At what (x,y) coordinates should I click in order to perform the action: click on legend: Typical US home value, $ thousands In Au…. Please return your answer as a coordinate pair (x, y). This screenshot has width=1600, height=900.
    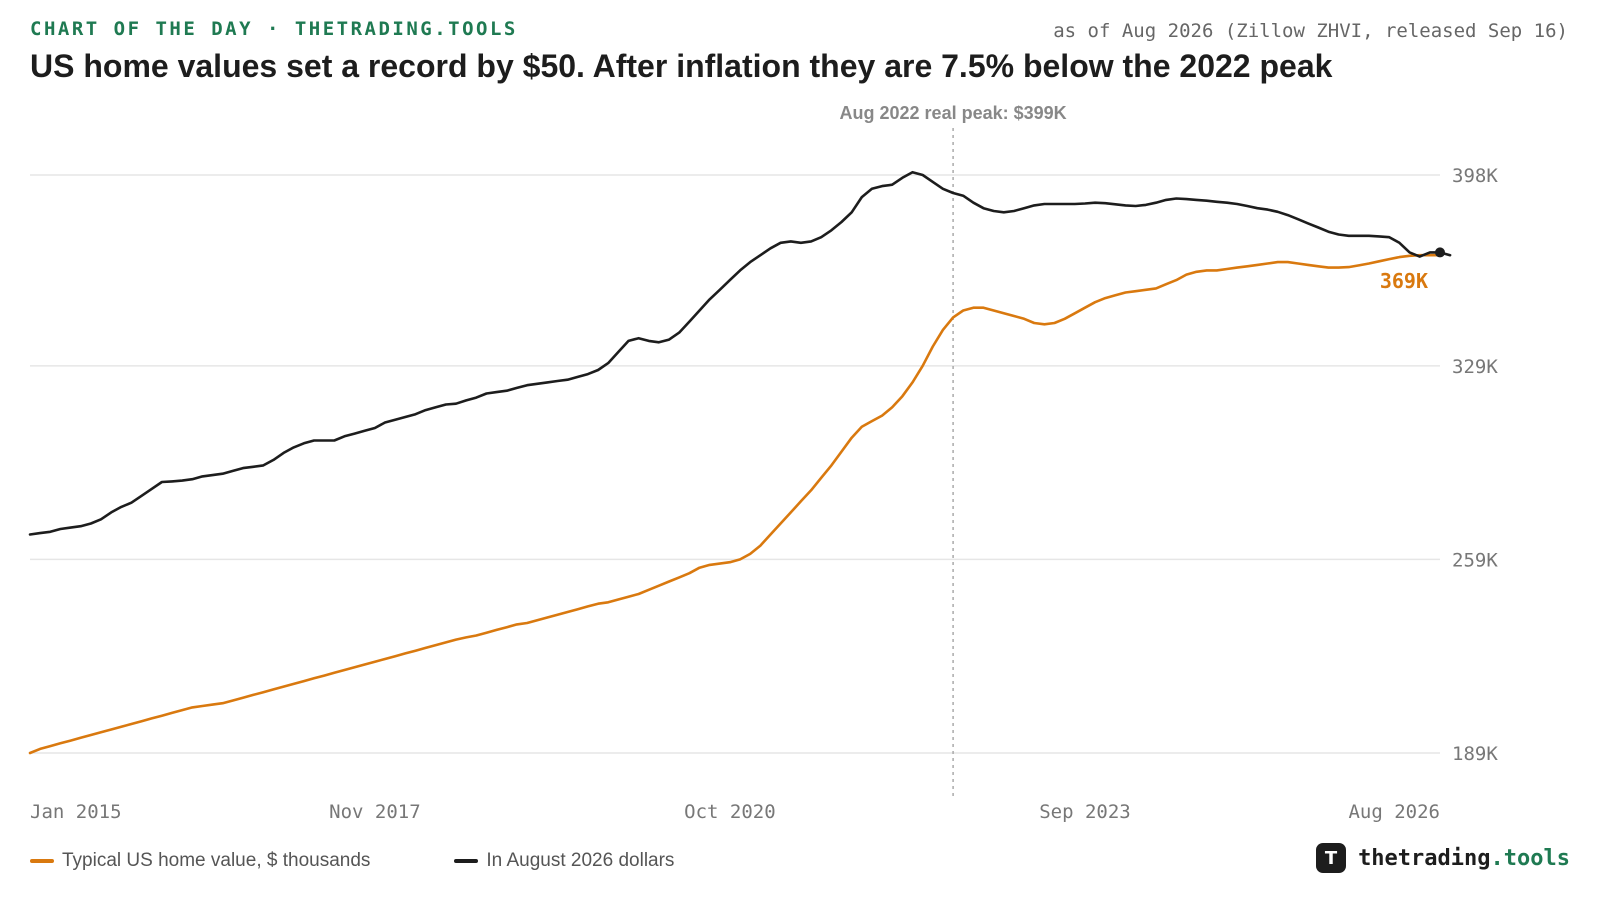
    Looking at the image, I should click on (352, 861).